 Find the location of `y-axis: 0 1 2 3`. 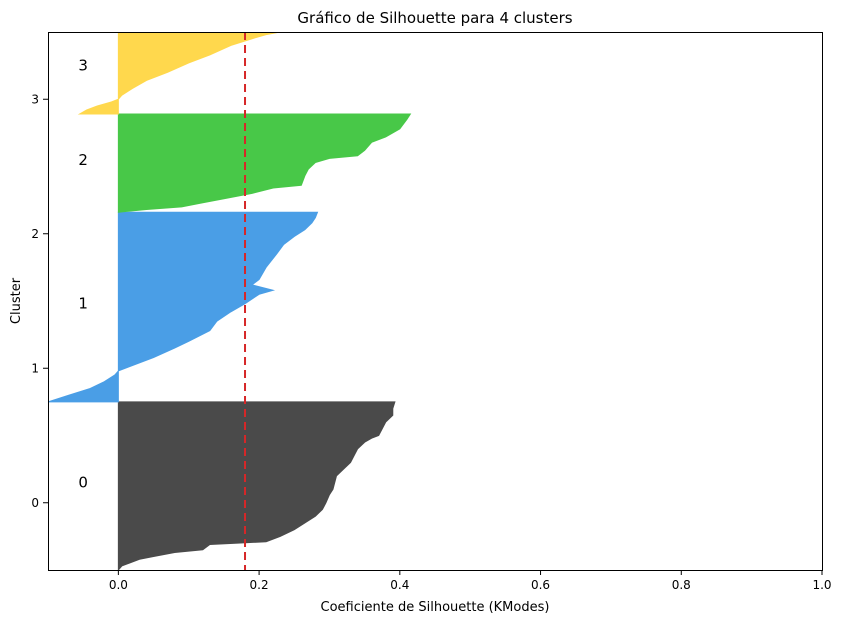

y-axis: 0 1 2 3 is located at coordinates (39, 301).